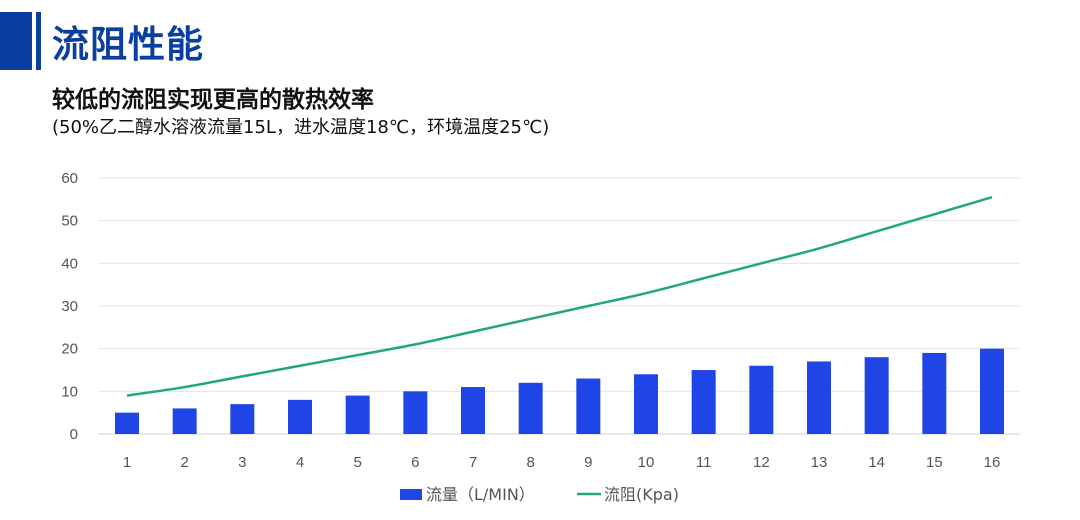 The height and width of the screenshot is (520, 1080). Describe the element at coordinates (641, 494) in the screenshot. I see `legend-label-resistance: 流阻(Kpa)` at that location.